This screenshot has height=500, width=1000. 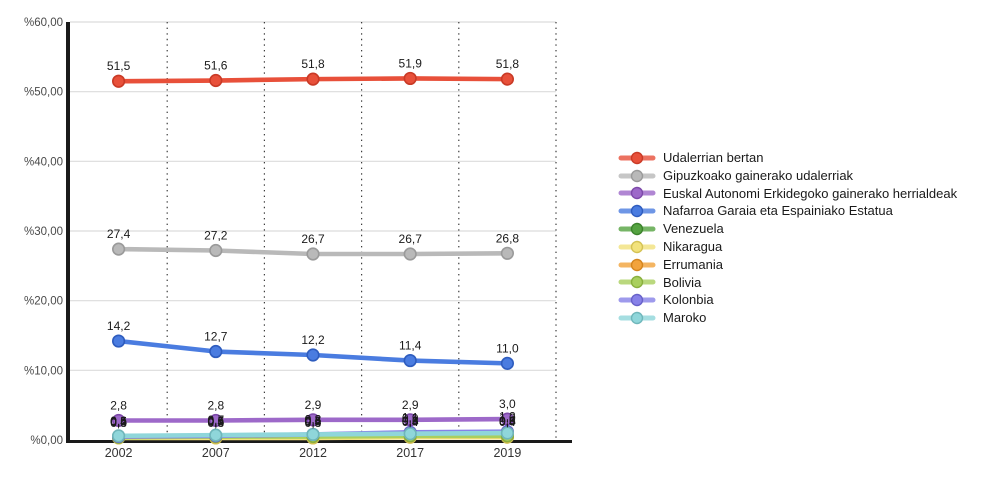 What do you see at coordinates (787, 318) in the screenshot?
I see `legend-item: Maroko` at bounding box center [787, 318].